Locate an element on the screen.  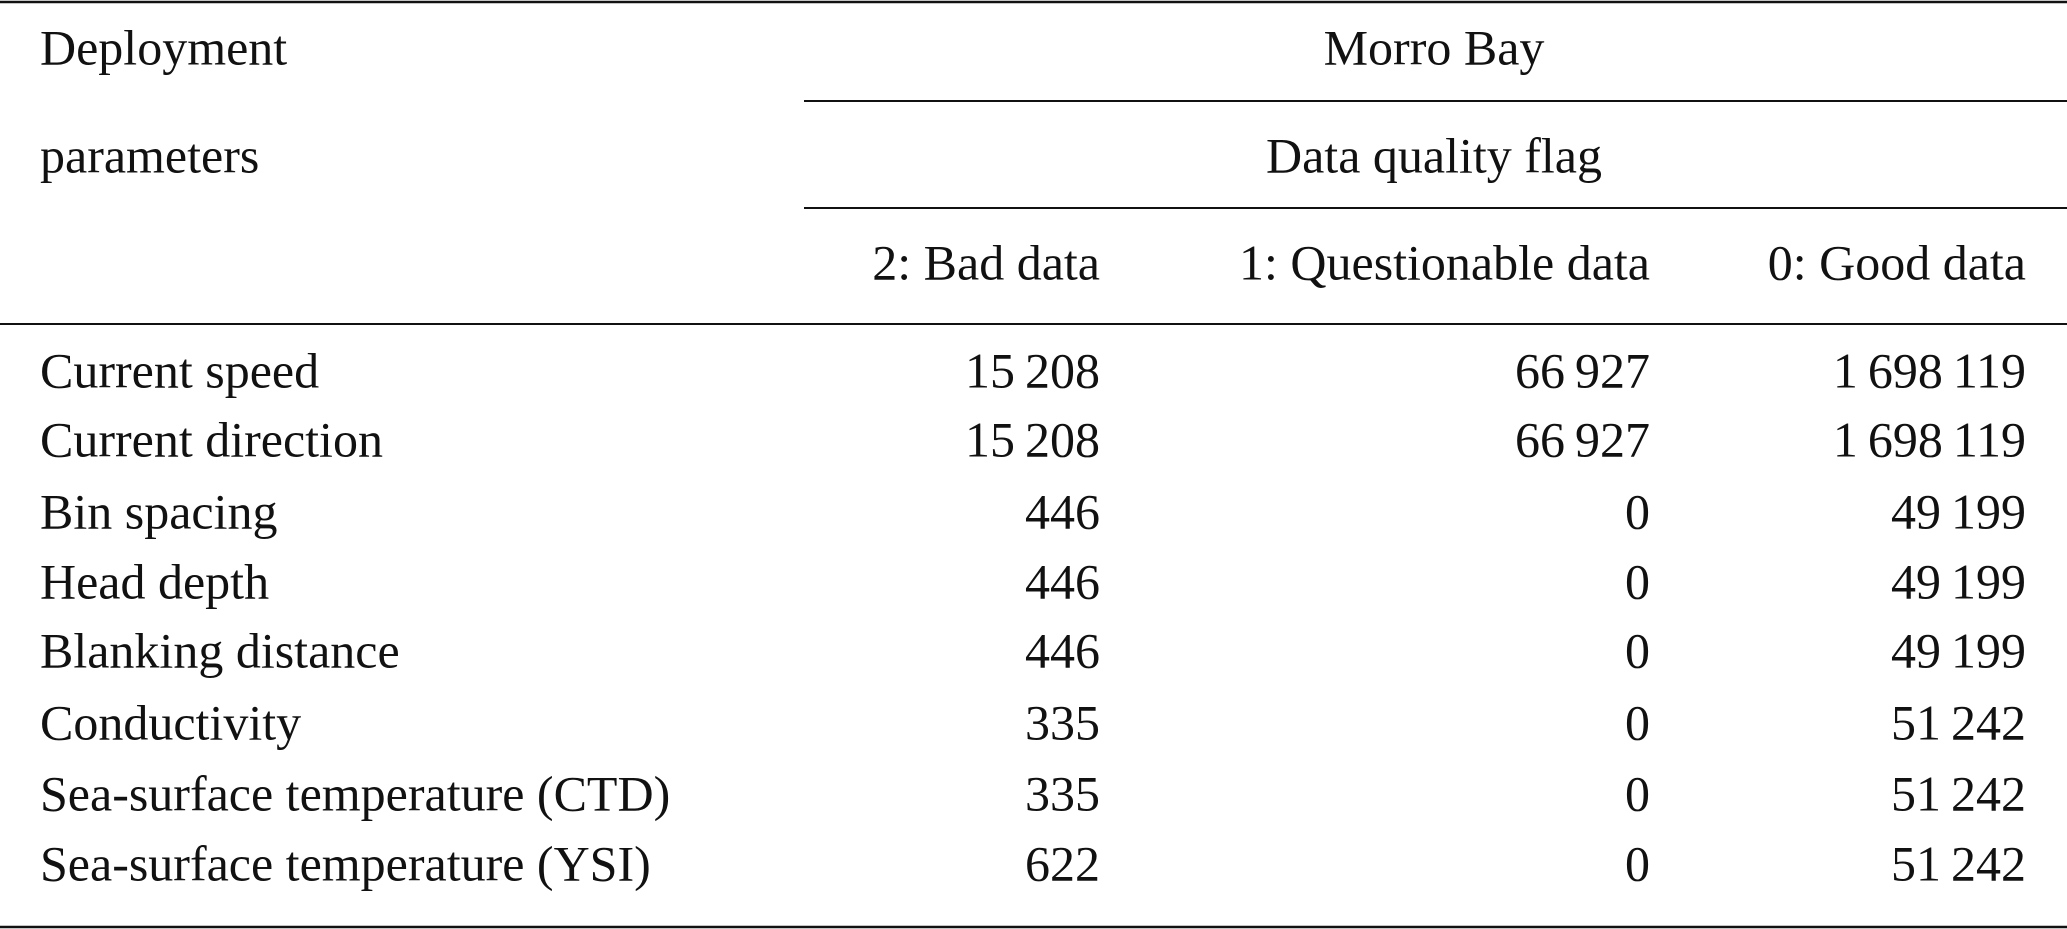
subgroup-header: Data quality flag is located at coordinates (1434, 155).